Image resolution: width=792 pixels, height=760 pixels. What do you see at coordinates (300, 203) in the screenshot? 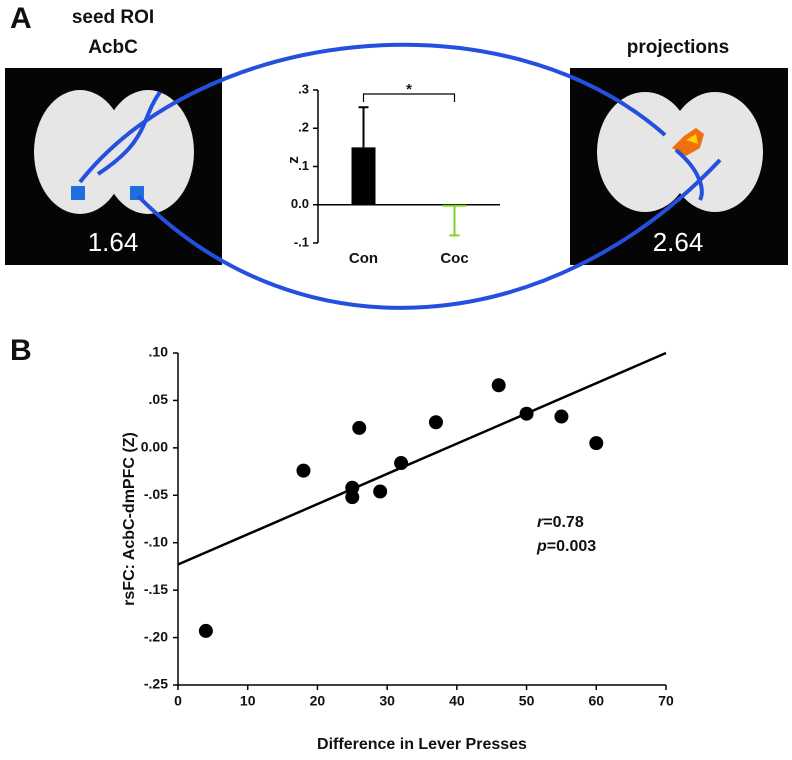
I see `y-tick-label: 0.0` at bounding box center [300, 203].